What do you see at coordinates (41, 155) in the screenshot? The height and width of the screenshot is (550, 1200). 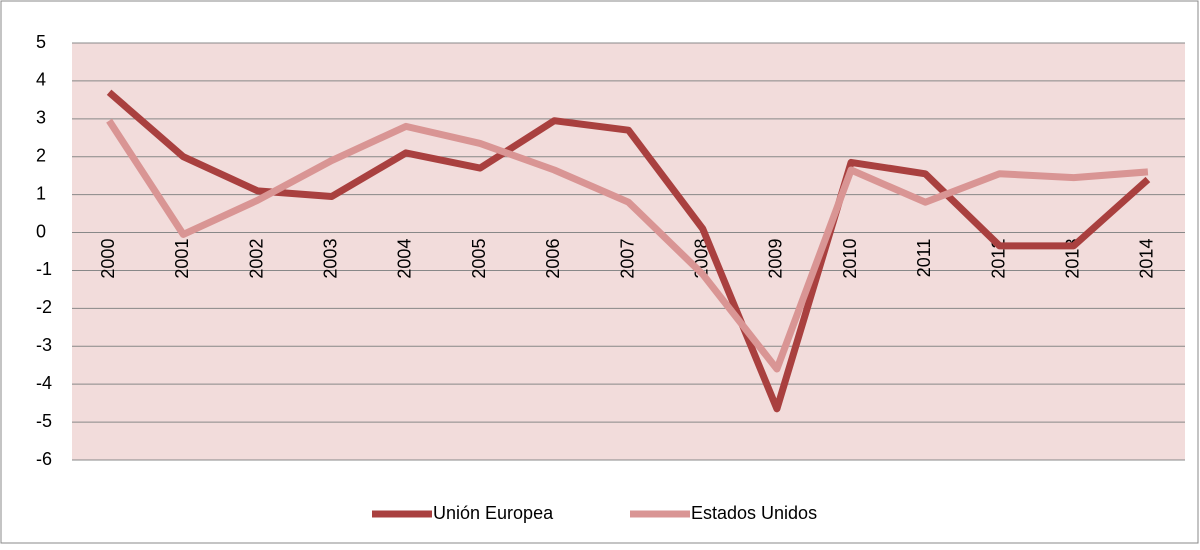 I see `y-tick-label: 2` at bounding box center [41, 155].